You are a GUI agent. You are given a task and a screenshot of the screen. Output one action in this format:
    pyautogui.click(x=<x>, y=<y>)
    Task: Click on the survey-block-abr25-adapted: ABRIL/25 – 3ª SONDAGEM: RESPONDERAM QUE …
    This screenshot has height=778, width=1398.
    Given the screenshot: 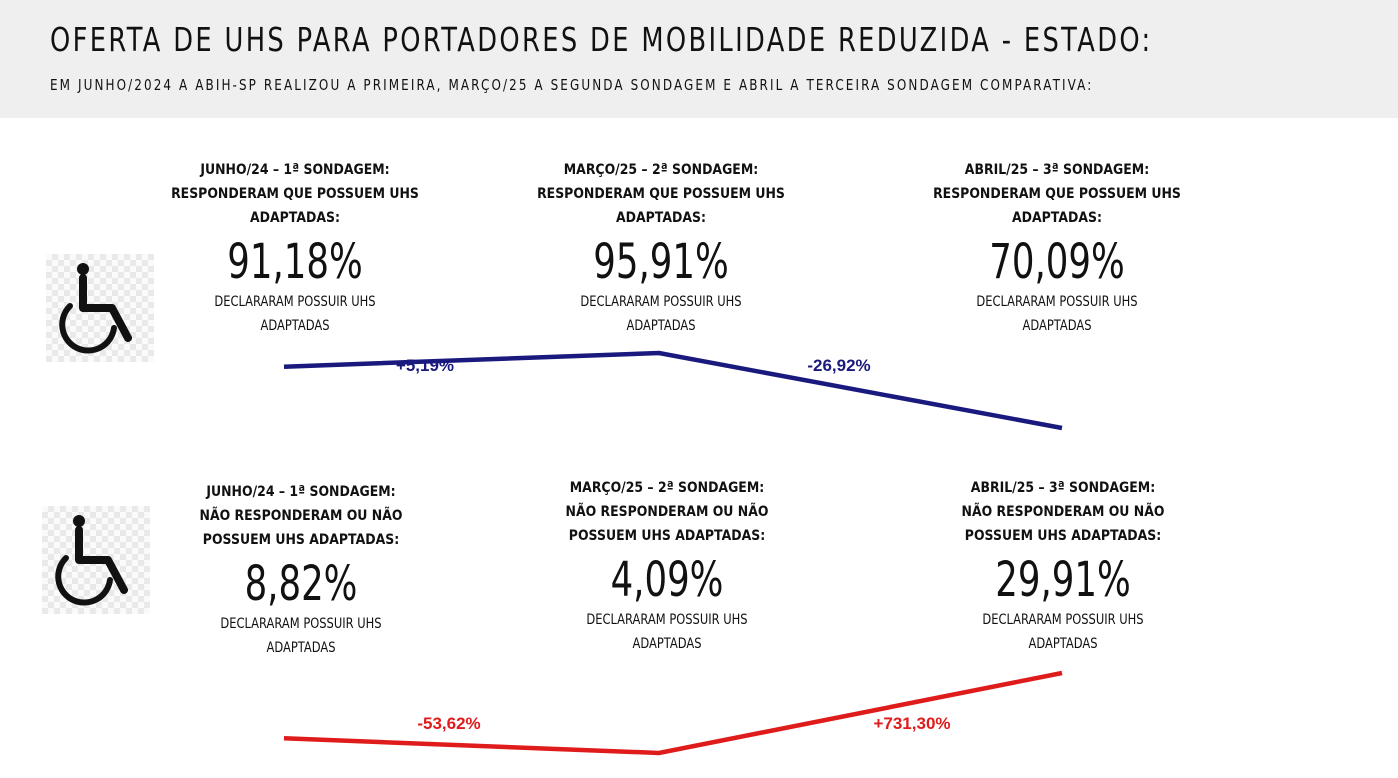 What is the action you would take?
    pyautogui.click(x=1057, y=248)
    